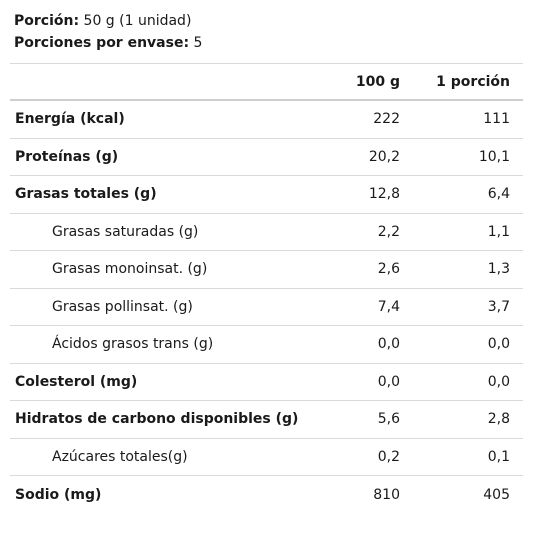 The height and width of the screenshot is (533, 533). I want to click on table-row: Grasas saturadas (g) 2,2 1,1, so click(266, 232).